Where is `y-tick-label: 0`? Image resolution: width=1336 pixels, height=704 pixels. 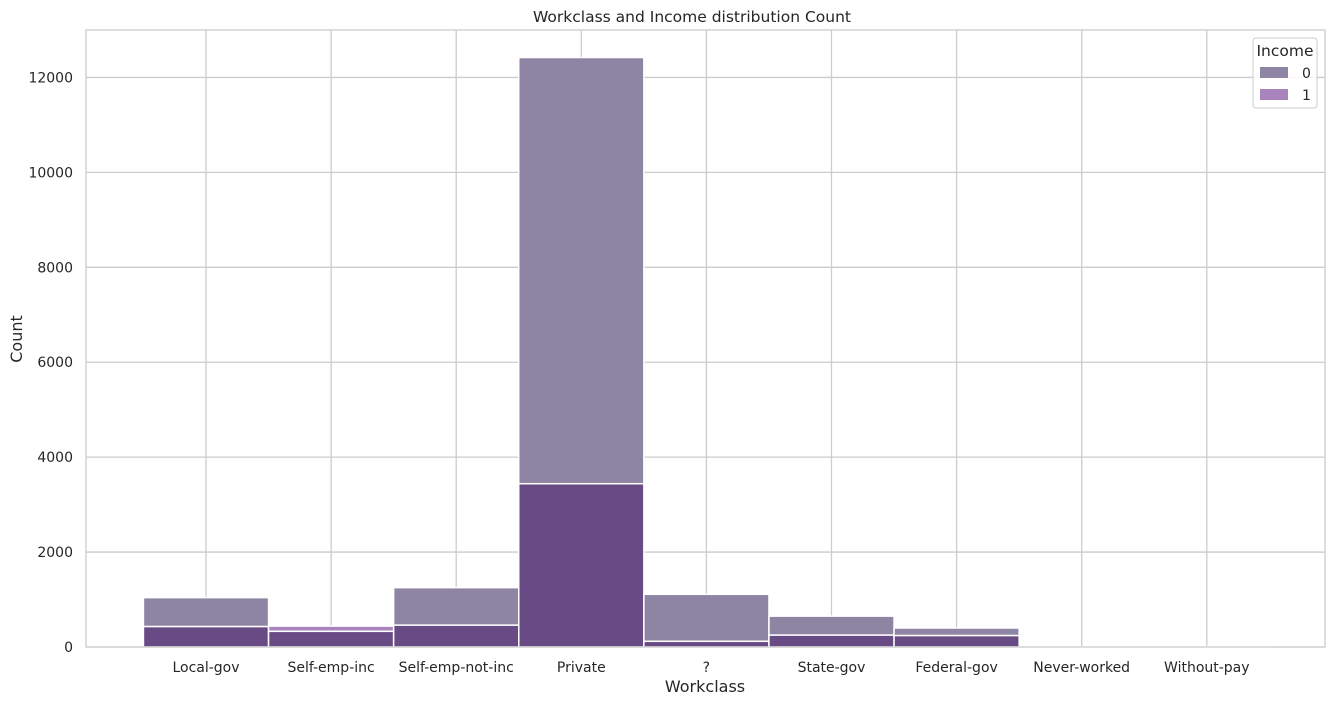 y-tick-label: 0 is located at coordinates (68, 648).